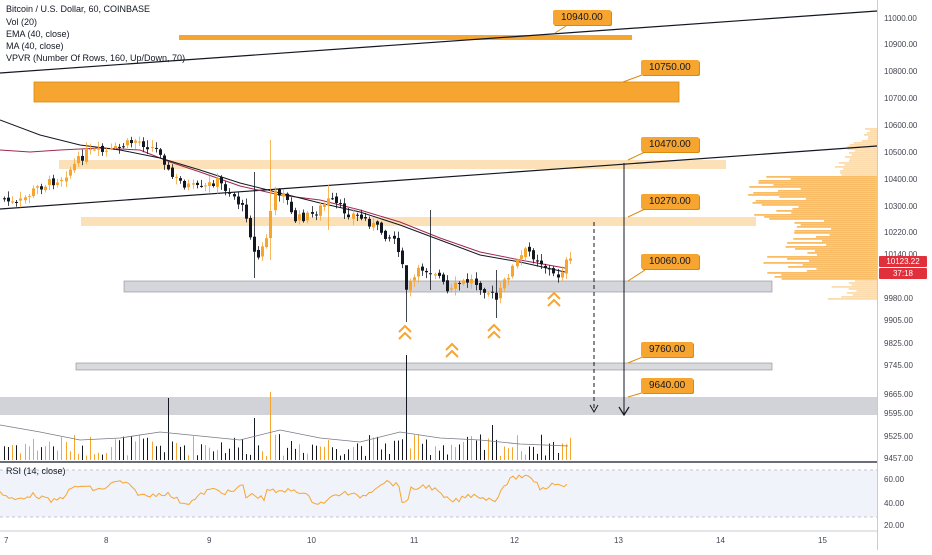 The width and height of the screenshot is (932, 555). Describe the element at coordinates (36, 471) in the screenshot. I see `indicator-rsi: RSI (14, close)` at that location.